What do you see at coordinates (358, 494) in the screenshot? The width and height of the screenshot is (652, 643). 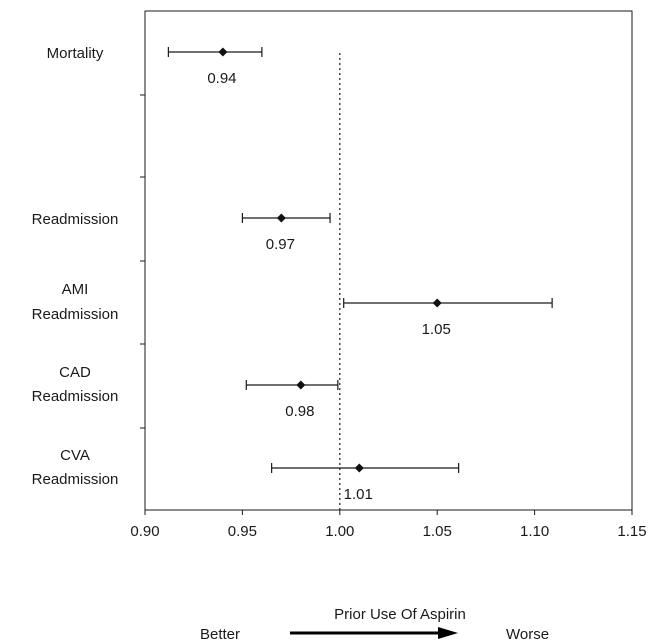 I see `value-label: 1.01` at bounding box center [358, 494].